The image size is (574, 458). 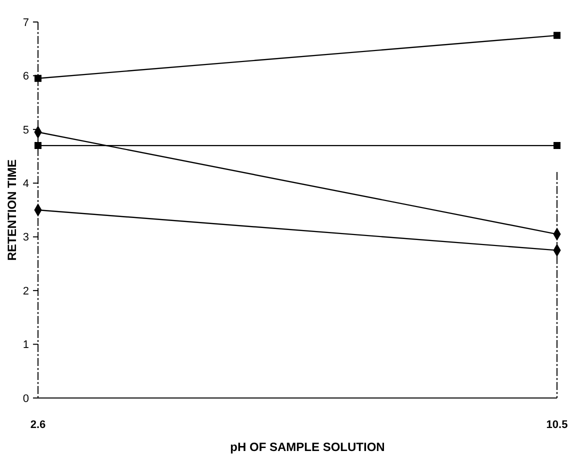 What do you see at coordinates (307, 447) in the screenshot?
I see `x-axis-title: pH OF SAMPLE SOLUTION` at bounding box center [307, 447].